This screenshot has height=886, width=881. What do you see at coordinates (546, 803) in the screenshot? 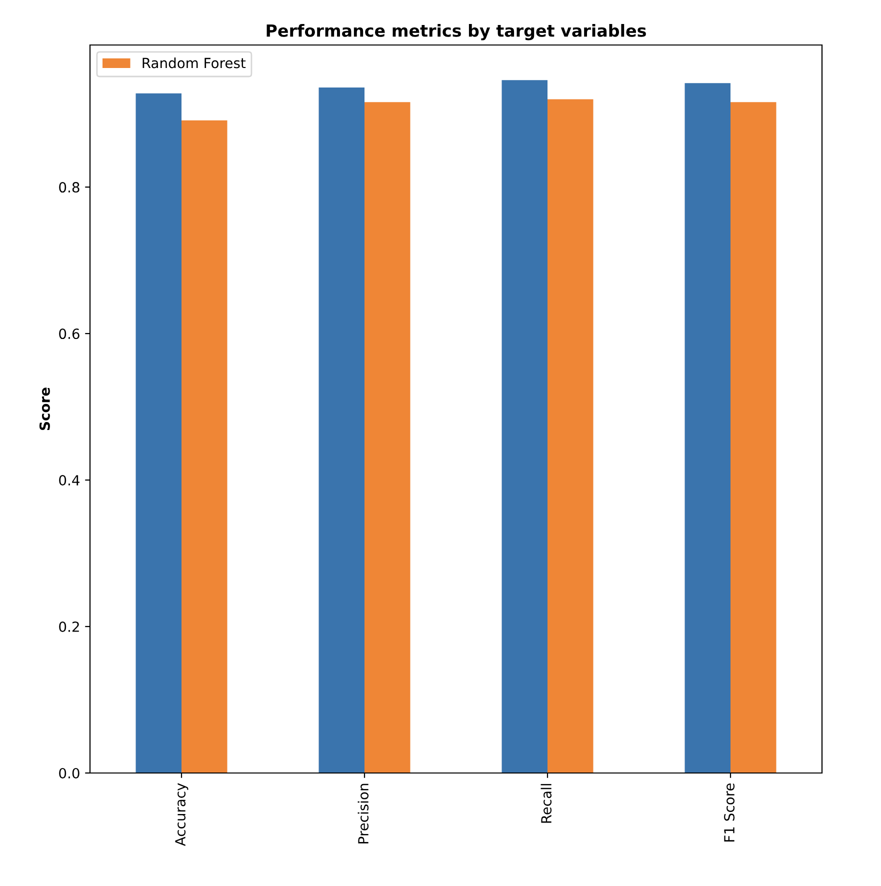
I see `x-tick-label: Recall` at bounding box center [546, 803].